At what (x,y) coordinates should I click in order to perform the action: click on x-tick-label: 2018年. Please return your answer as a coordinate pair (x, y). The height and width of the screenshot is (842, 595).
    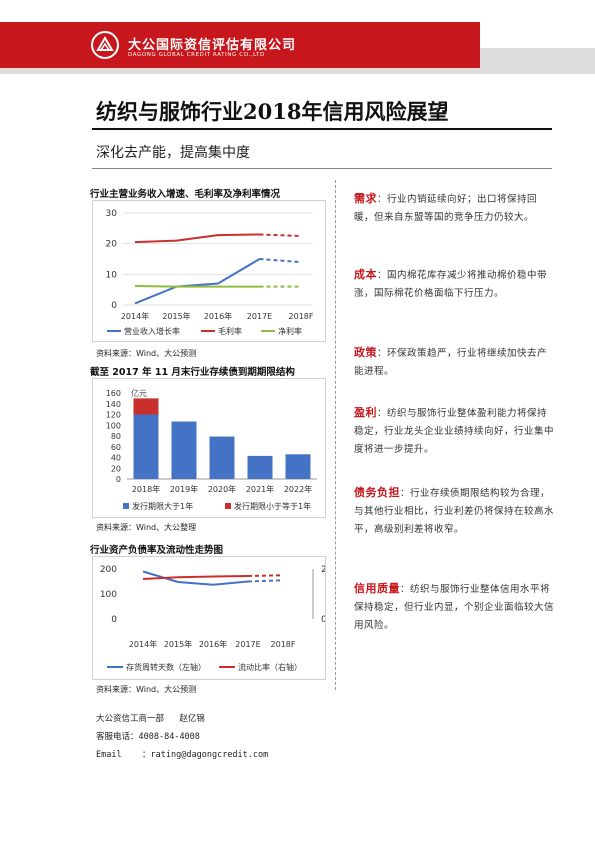
    Looking at the image, I should click on (146, 489).